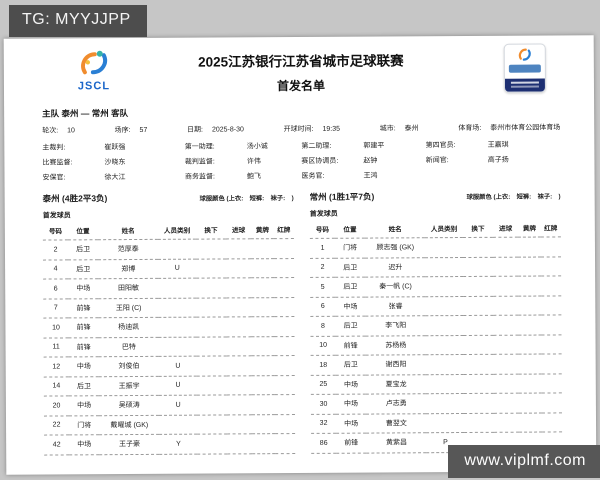 The width and height of the screenshot is (600, 480). I want to click on pair-label: 新闻官:, so click(437, 161).